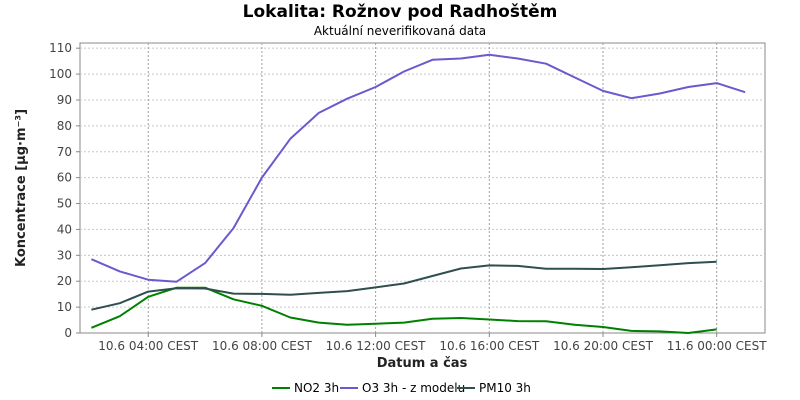 This screenshot has height=400, width=800. What do you see at coordinates (404, 285) in the screenshot?
I see `series-line` at bounding box center [404, 285].